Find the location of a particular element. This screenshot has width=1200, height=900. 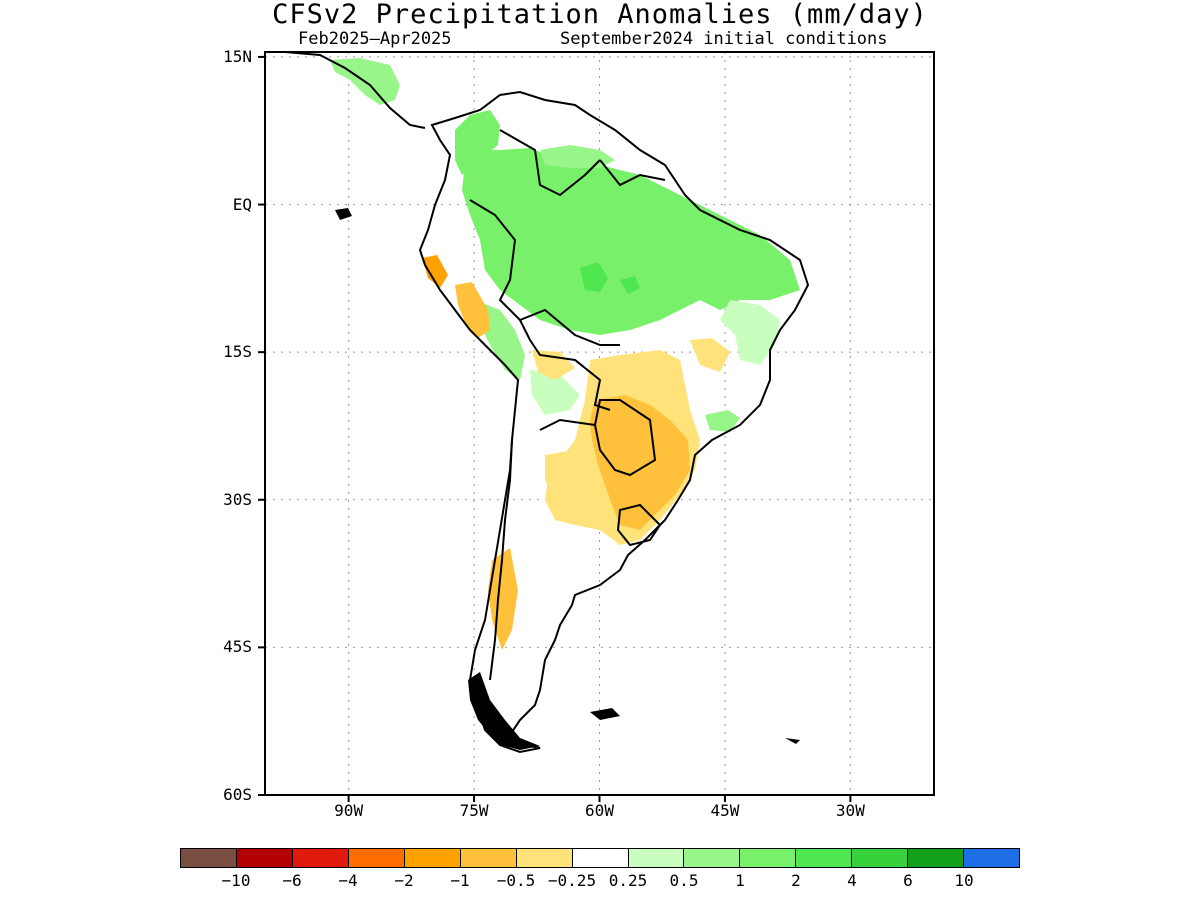

lat-label: 15S is located at coordinates (237, 352).